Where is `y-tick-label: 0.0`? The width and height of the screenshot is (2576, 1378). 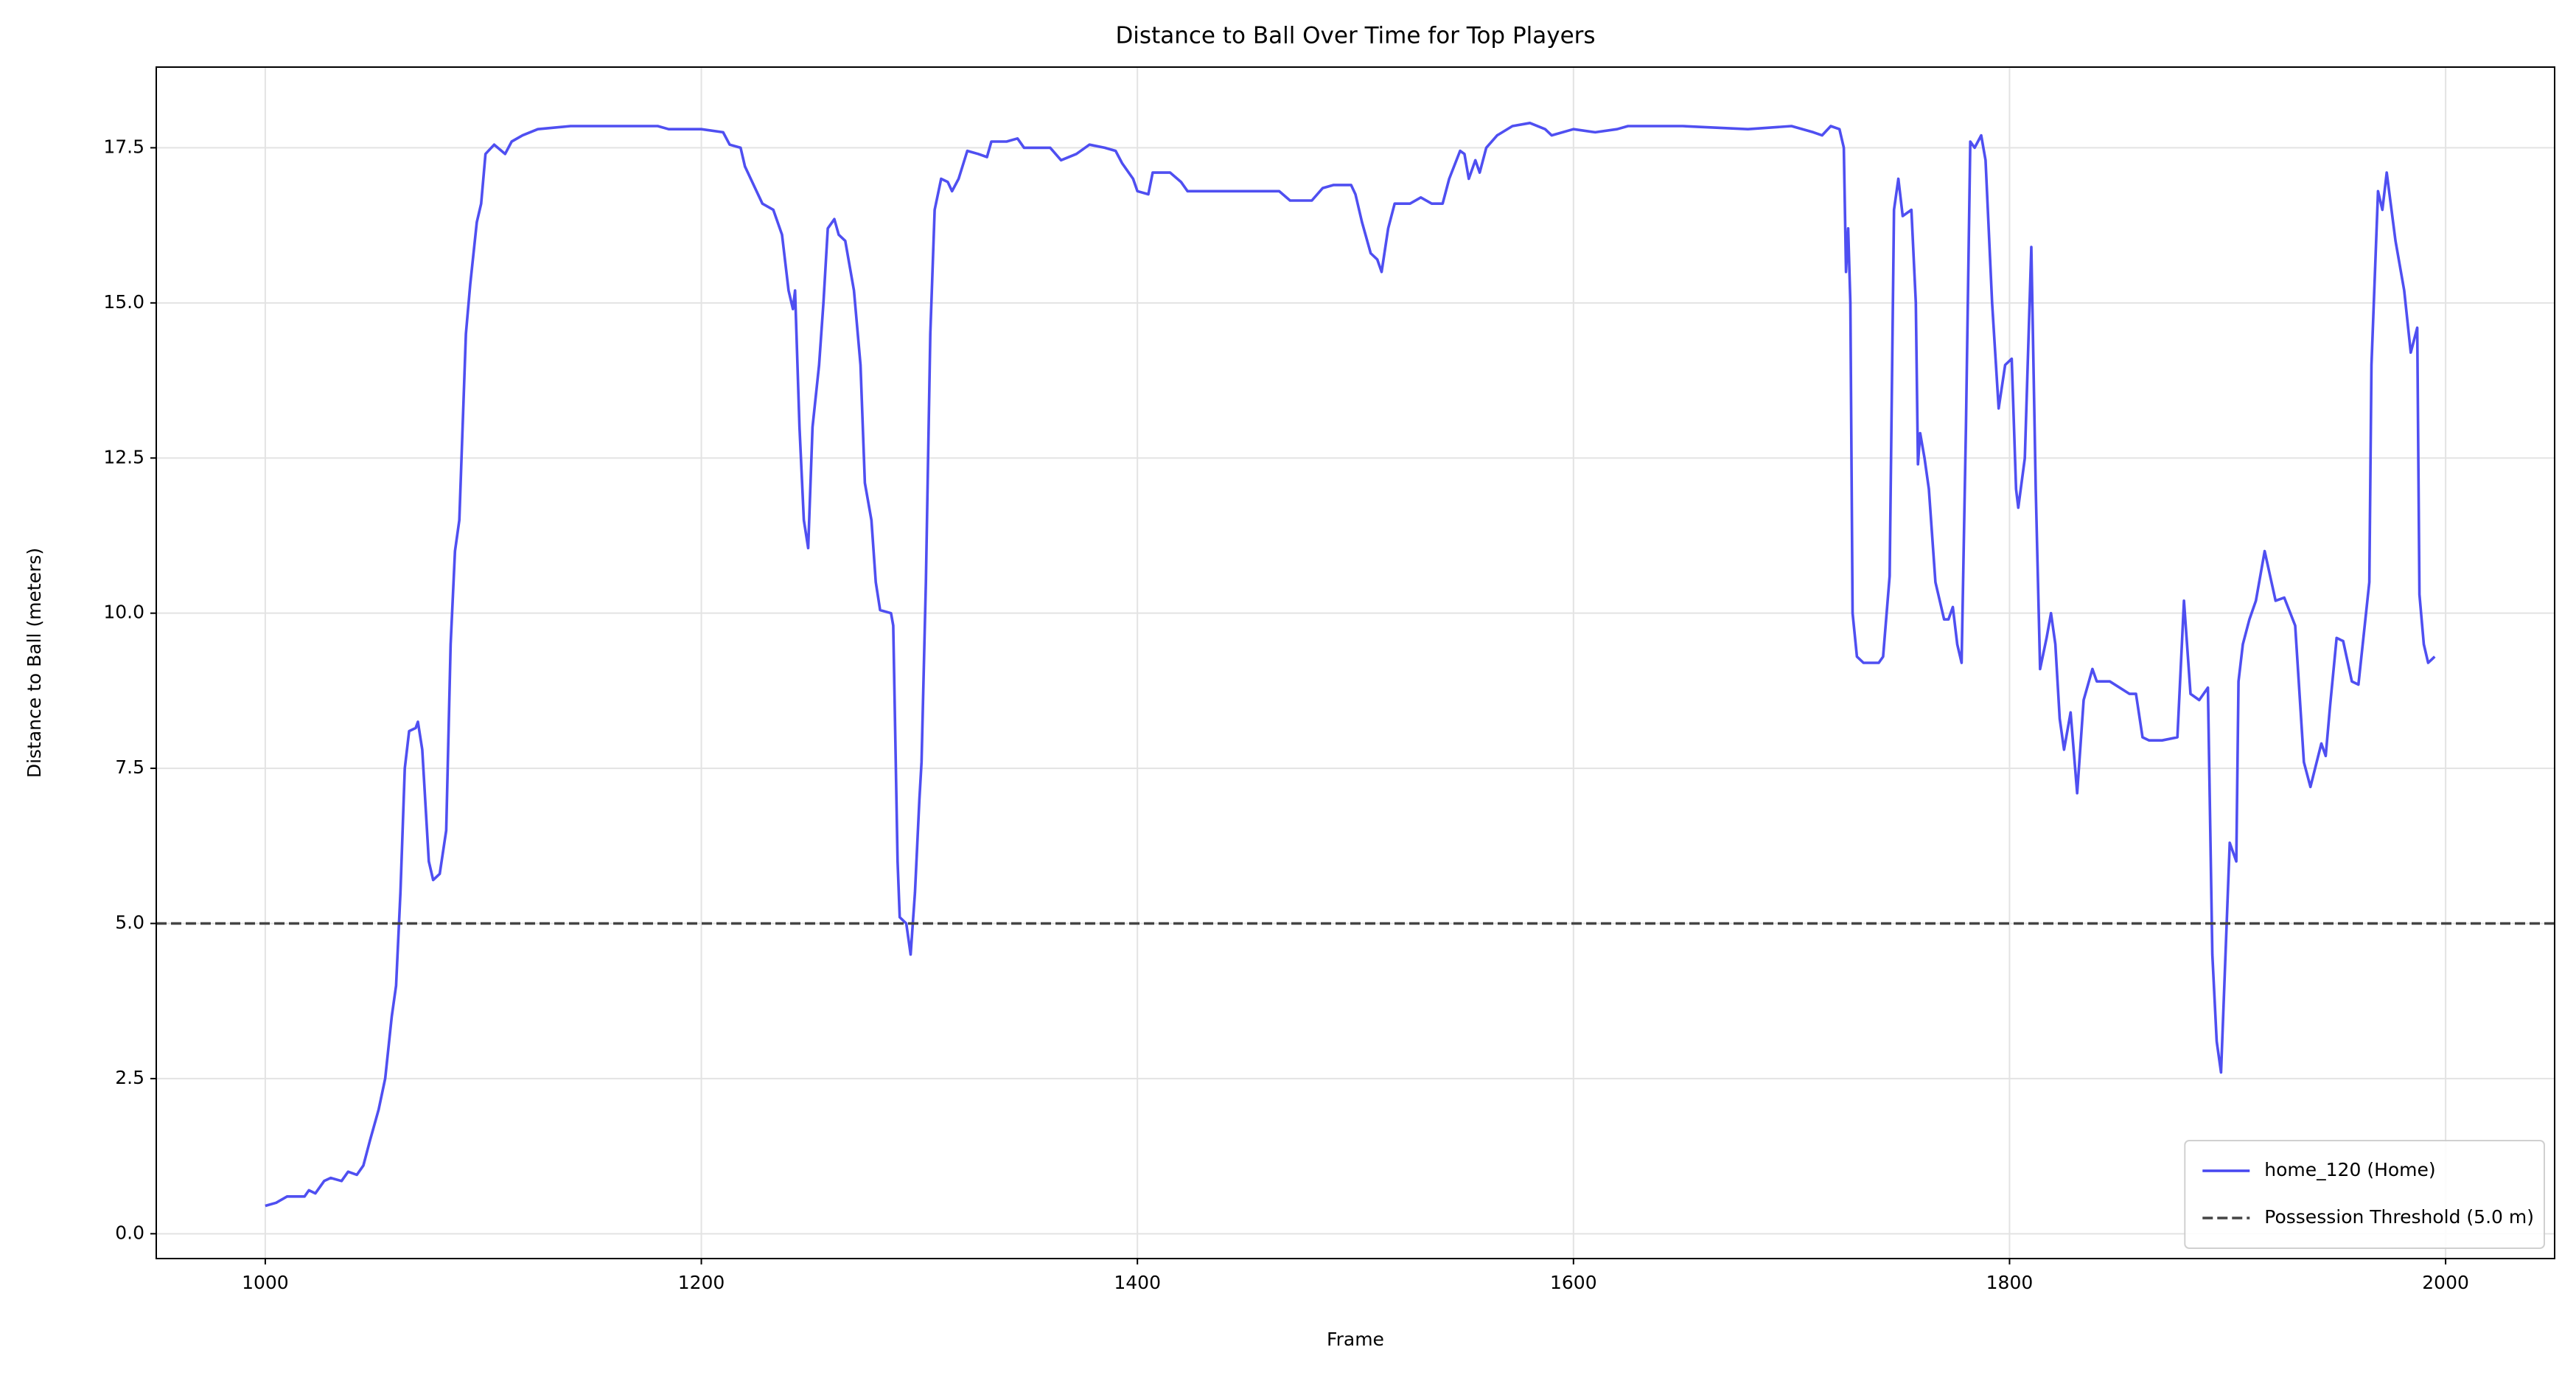
y-tick-label: 0.0 is located at coordinates (129, 1233).